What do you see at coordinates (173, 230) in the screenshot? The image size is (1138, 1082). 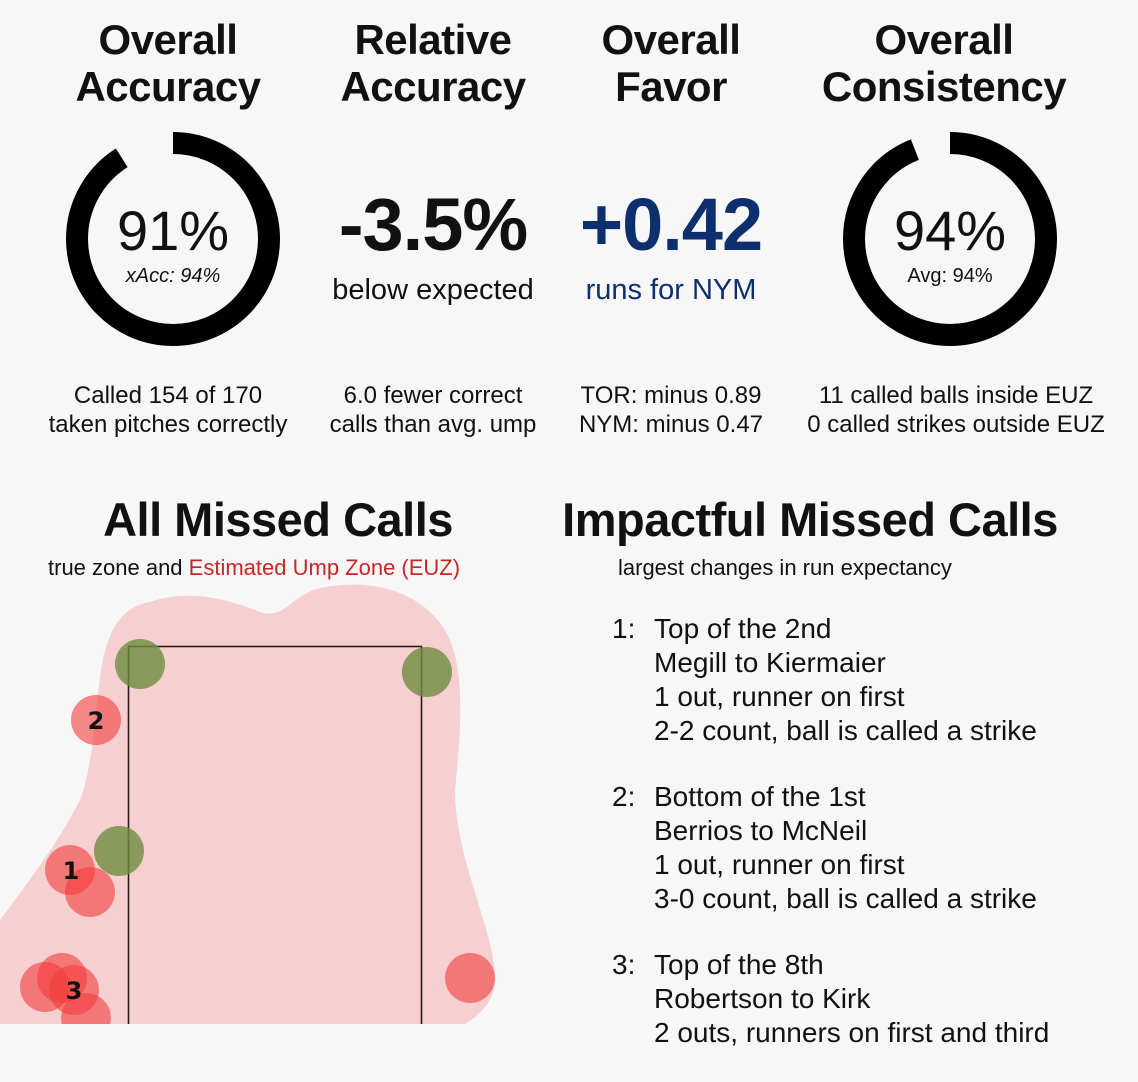 I see `accuracy-value: 91%` at bounding box center [173, 230].